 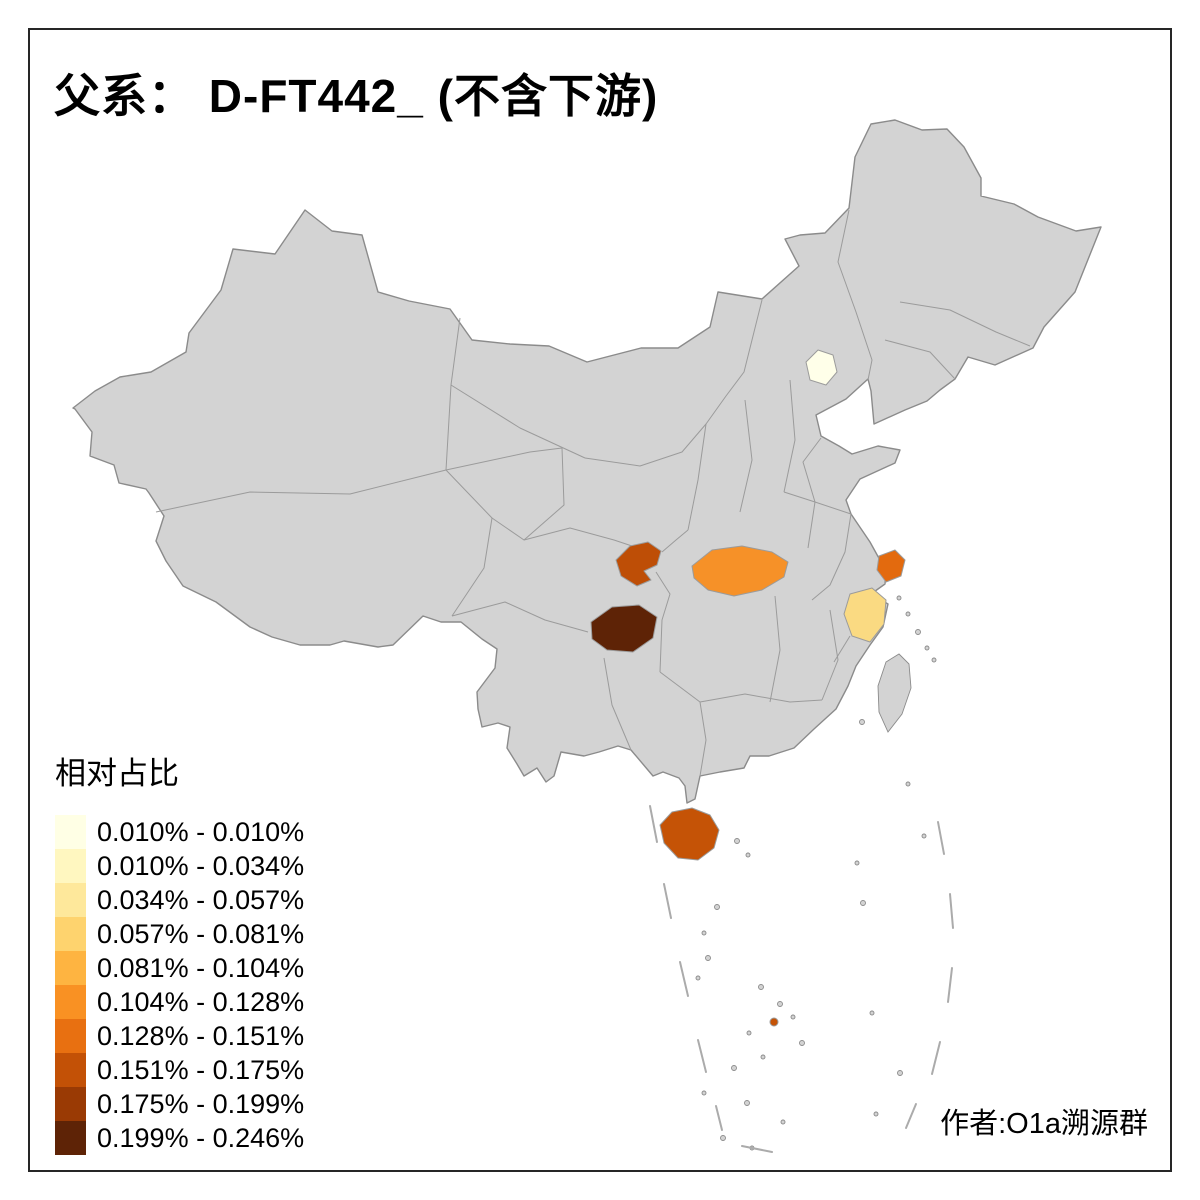 What do you see at coordinates (894, 693) in the screenshot?
I see `taiwan-island` at bounding box center [894, 693].